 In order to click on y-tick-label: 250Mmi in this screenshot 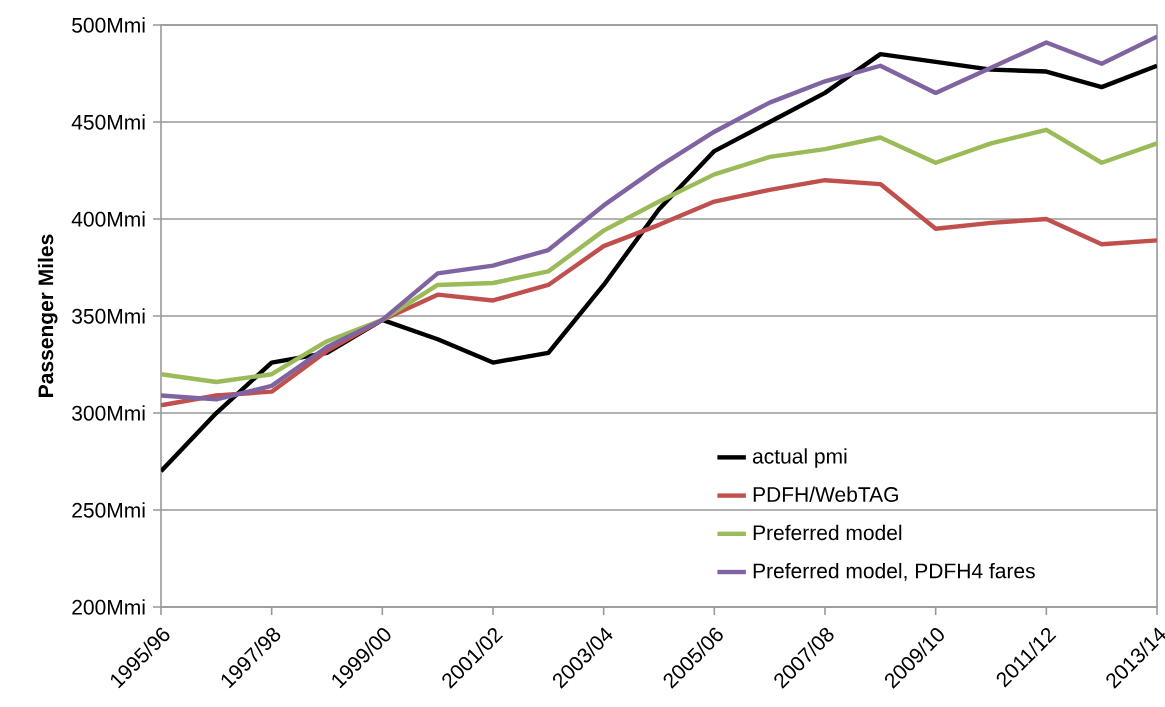, I will do `click(108, 510)`.